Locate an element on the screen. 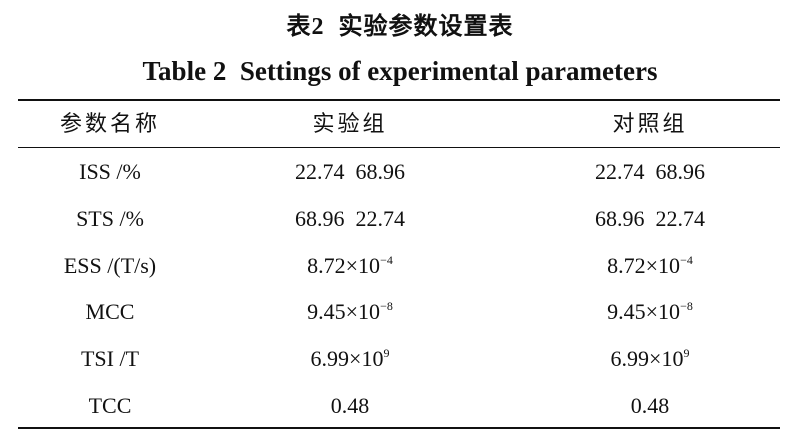 This screenshot has height=433, width=800. table-cell: ESS /(T/s) is located at coordinates (110, 265).